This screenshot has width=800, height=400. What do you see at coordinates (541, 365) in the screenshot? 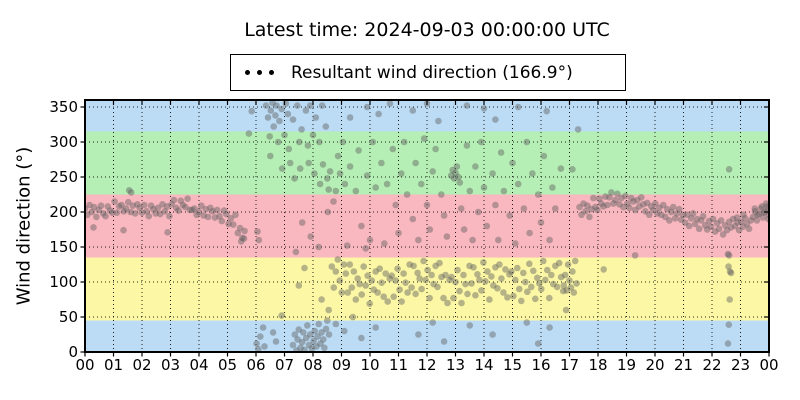
I see `x-tick-label: 16` at bounding box center [541, 365].